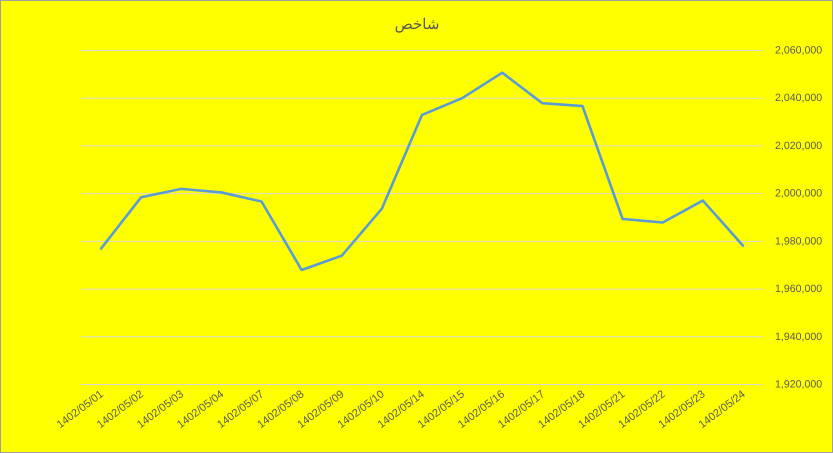 The image size is (833, 453). I want to click on y-tick-label: 1,960,000, so click(798, 289).